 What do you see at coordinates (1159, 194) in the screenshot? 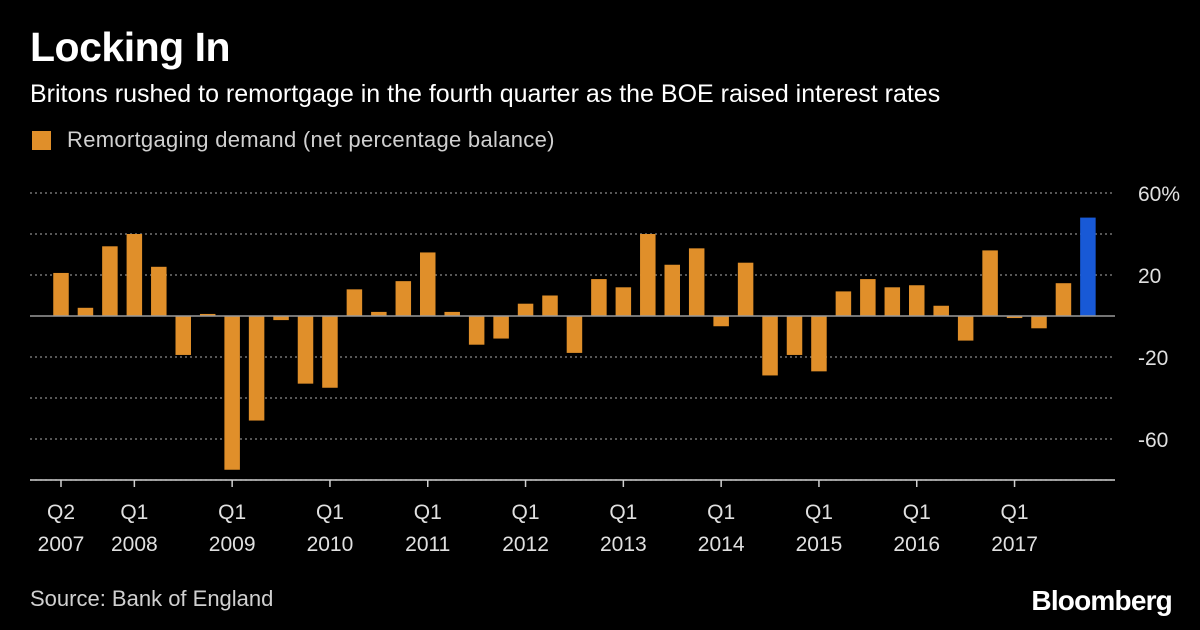
I see `y-tick-label: 60%` at bounding box center [1159, 194].